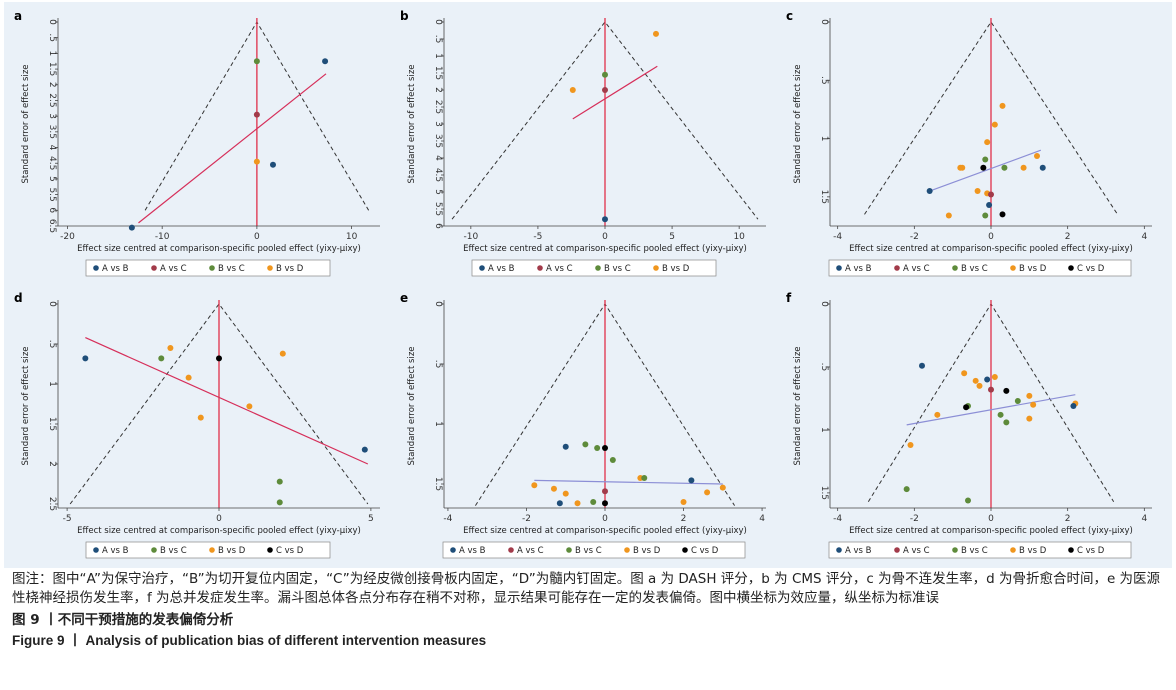 This screenshot has width=1176, height=690. What do you see at coordinates (739, 237) in the screenshot?
I see `x-tick-label: 10` at bounding box center [739, 237].